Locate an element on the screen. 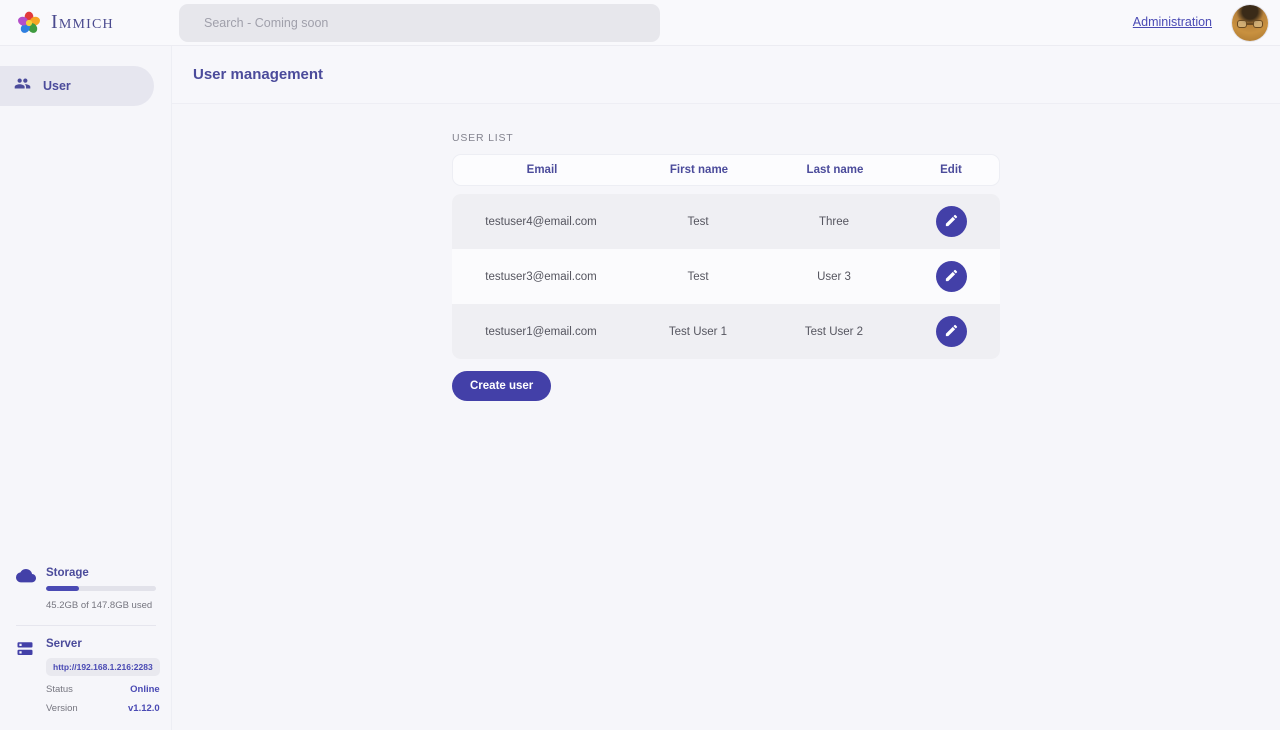 This screenshot has height=730, width=1280. avatar is located at coordinates (1250, 23).